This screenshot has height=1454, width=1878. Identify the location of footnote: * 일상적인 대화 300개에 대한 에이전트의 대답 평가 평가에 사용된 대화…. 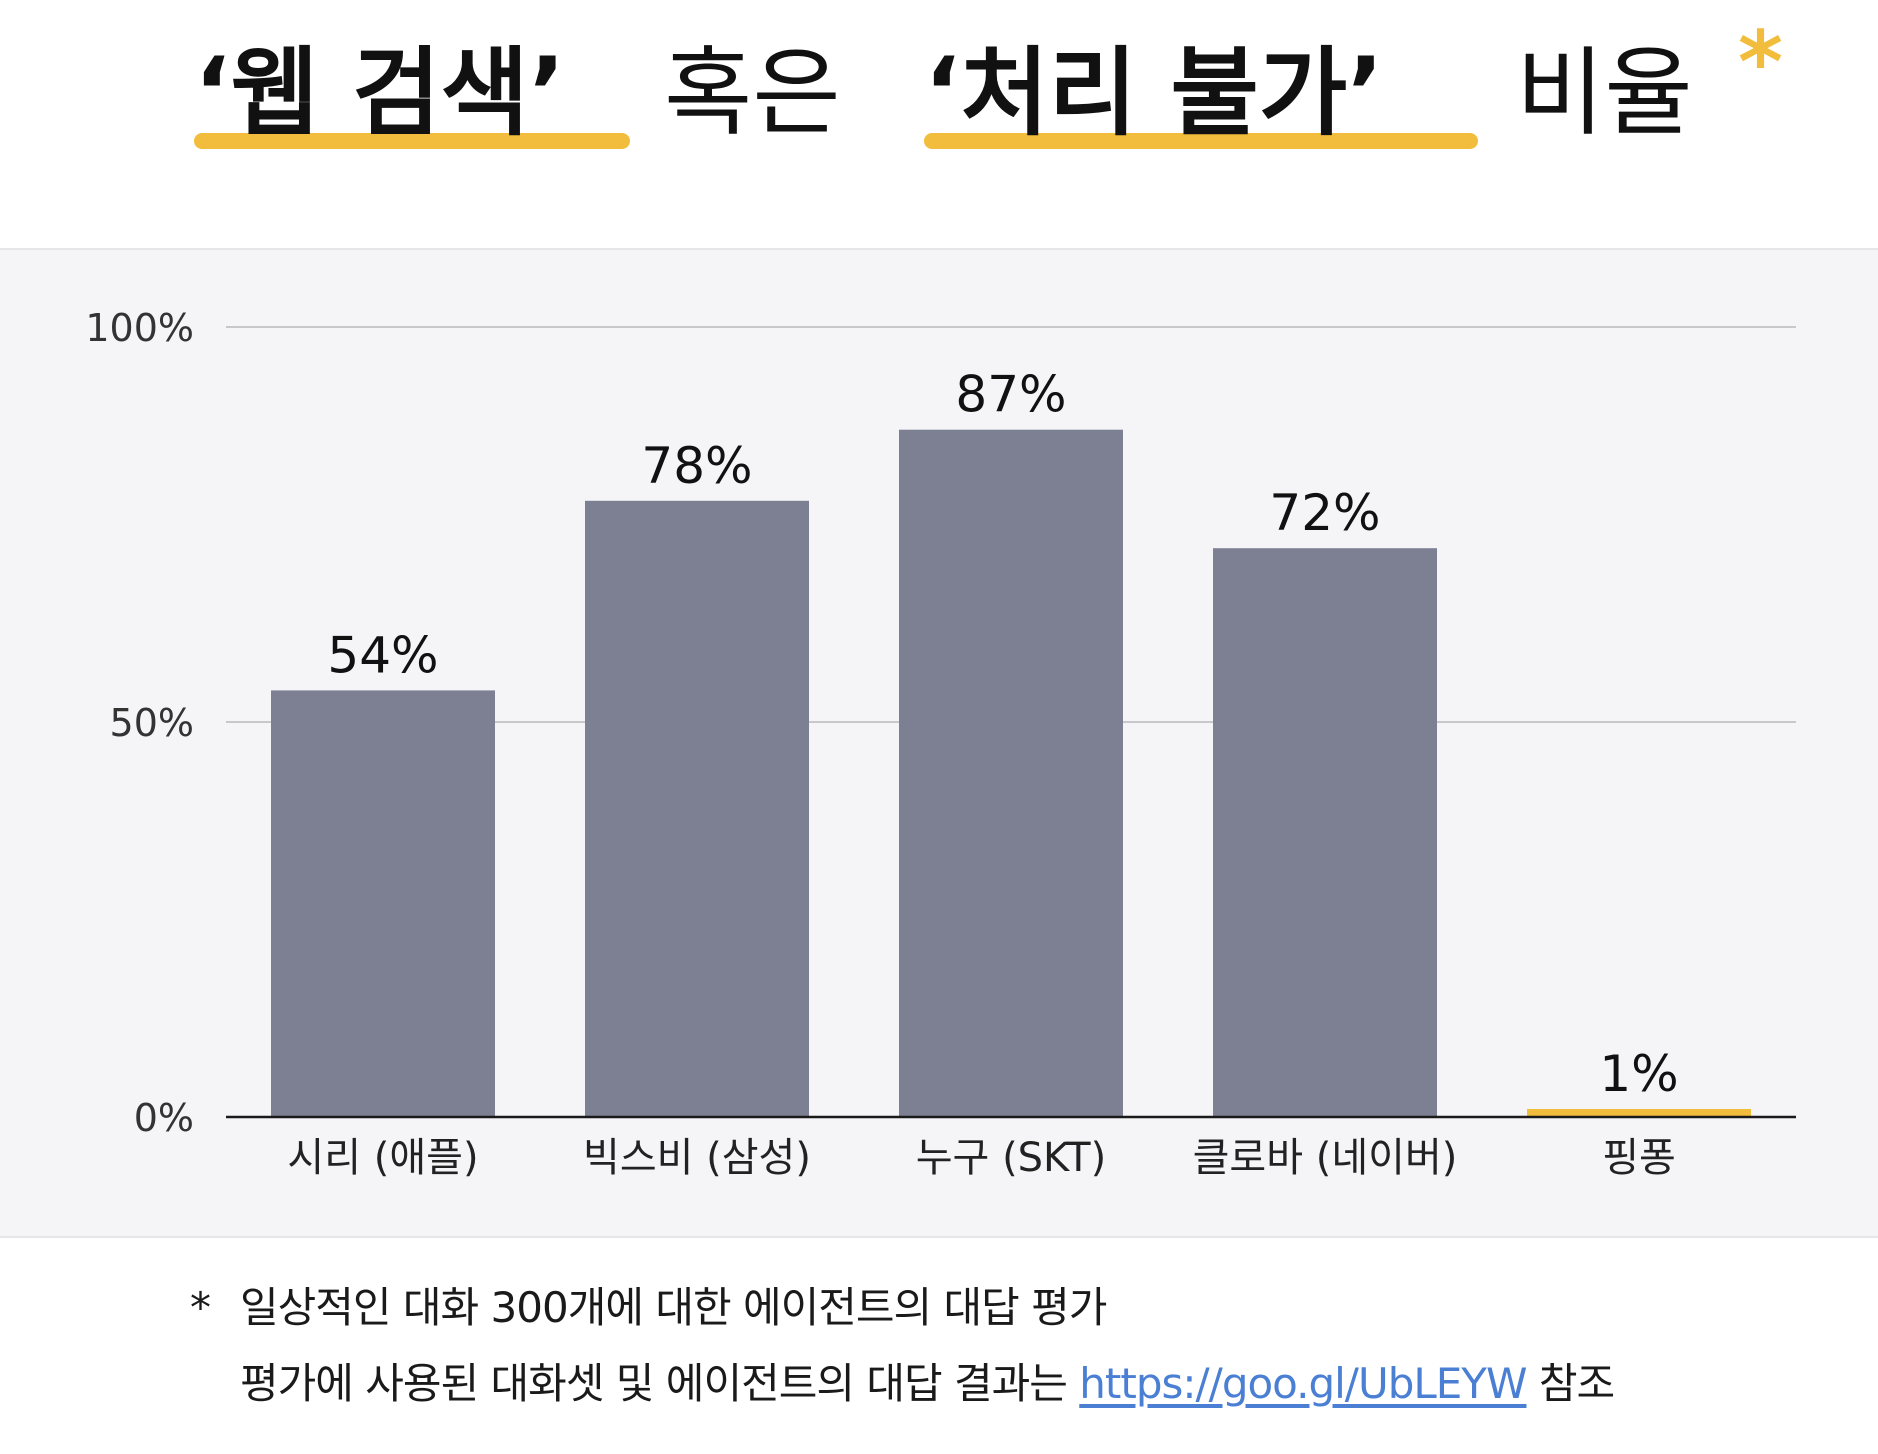
(1010, 1346).